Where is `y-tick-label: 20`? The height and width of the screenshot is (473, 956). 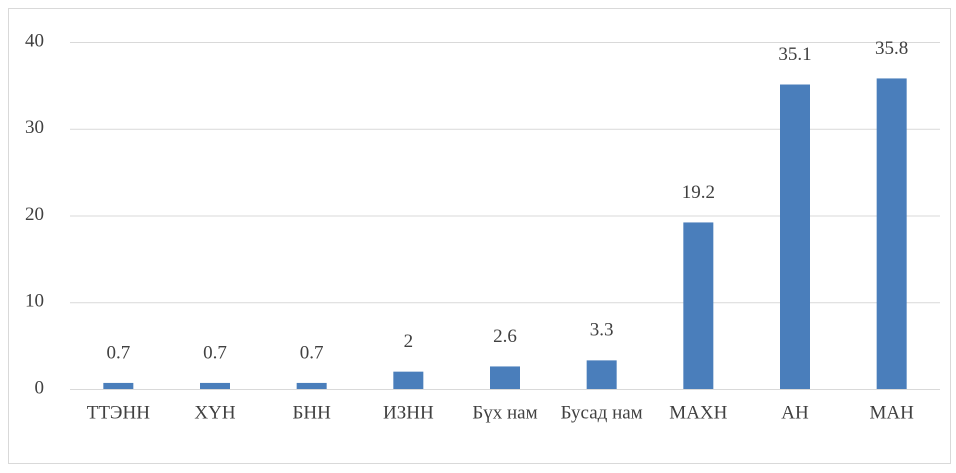 y-tick-label: 20 is located at coordinates (34, 214).